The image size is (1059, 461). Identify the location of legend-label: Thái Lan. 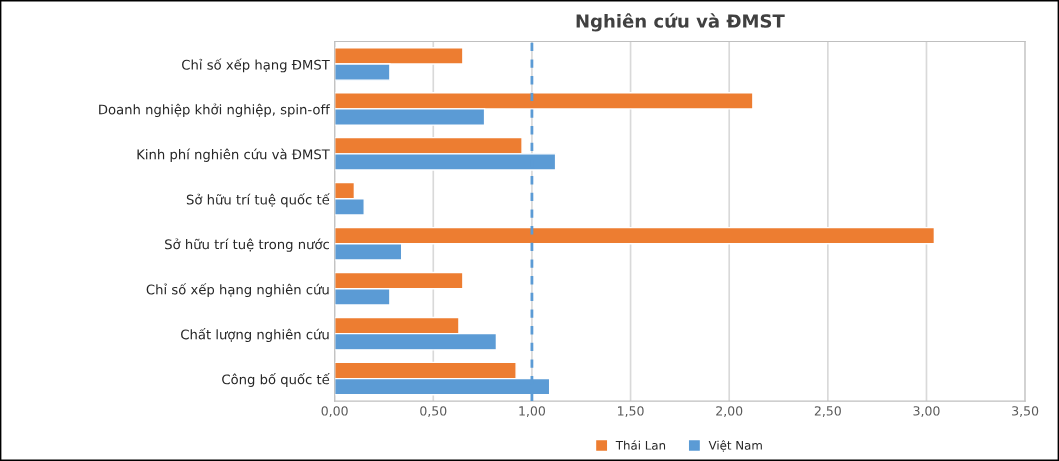
(640, 445).